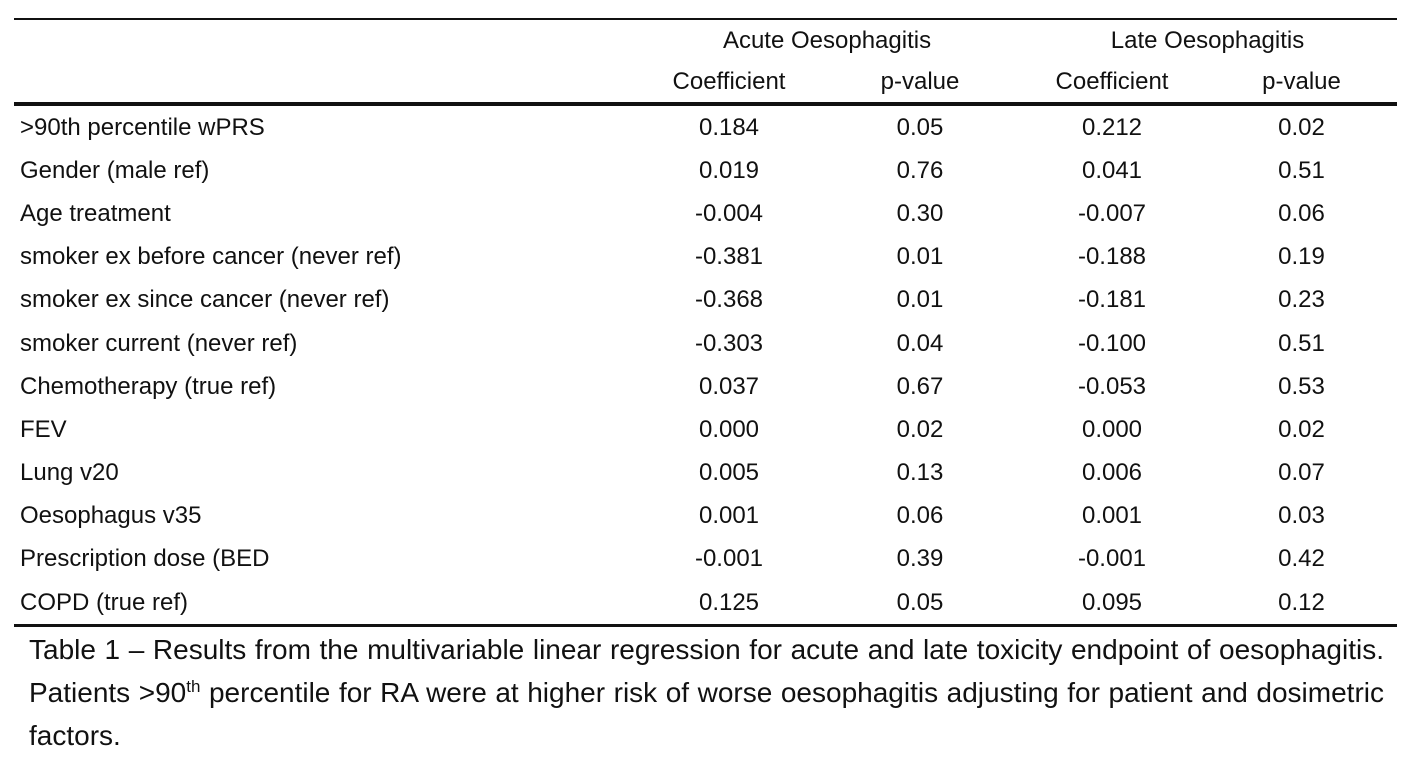 The height and width of the screenshot is (776, 1408). I want to click on late-coefficient: 0.095, so click(1112, 602).